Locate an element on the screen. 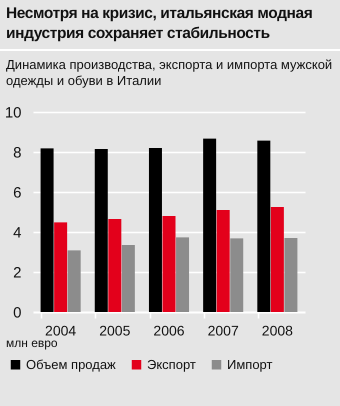 The width and height of the screenshot is (340, 406). x-tick-label: 2004 is located at coordinates (60, 330).